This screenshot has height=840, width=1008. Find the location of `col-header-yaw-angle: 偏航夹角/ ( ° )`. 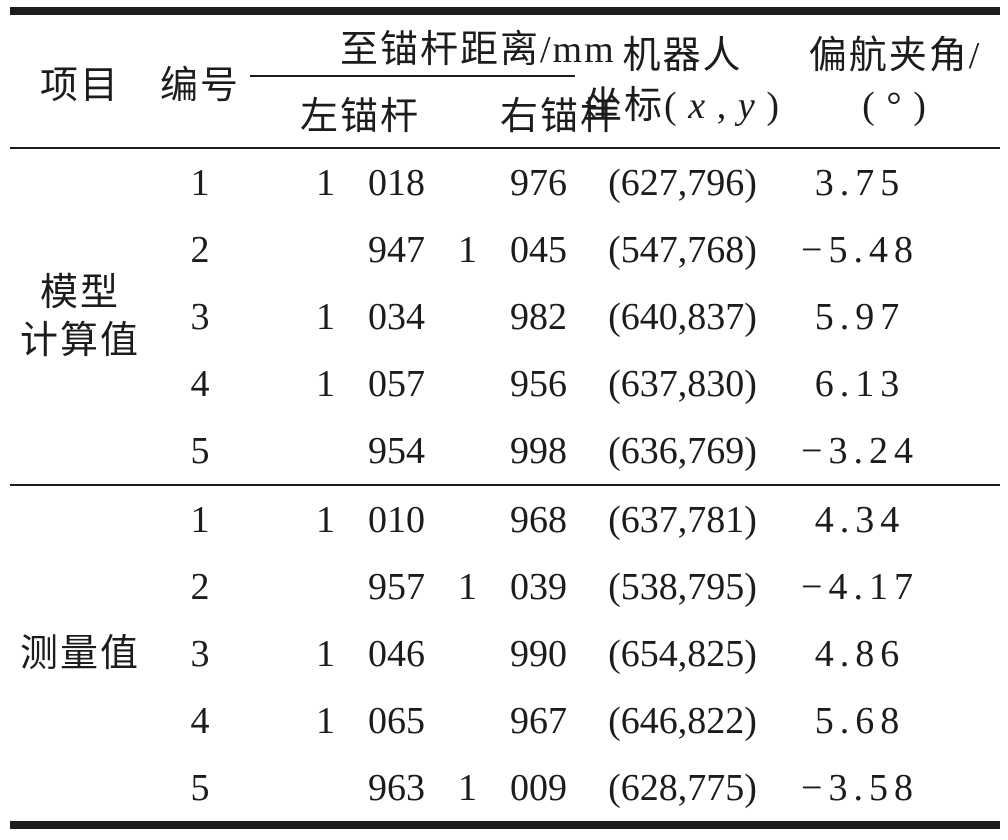

col-header-yaw-angle: 偏航夹角/ ( ° ) is located at coordinates (895, 79).